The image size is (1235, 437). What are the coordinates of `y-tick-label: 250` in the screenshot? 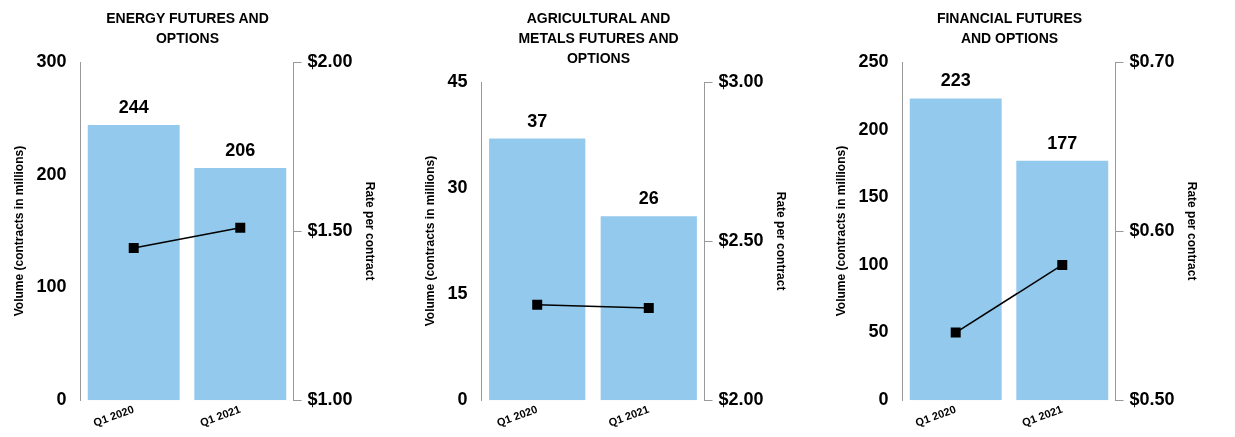 It's located at (873, 60).